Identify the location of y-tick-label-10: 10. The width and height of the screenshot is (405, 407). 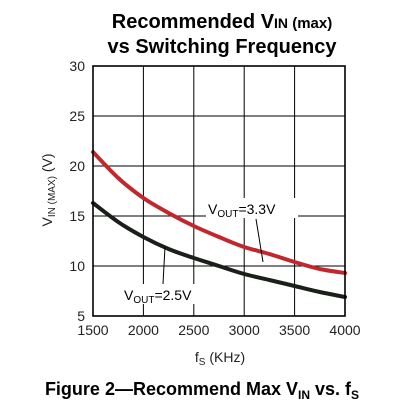
(77, 266).